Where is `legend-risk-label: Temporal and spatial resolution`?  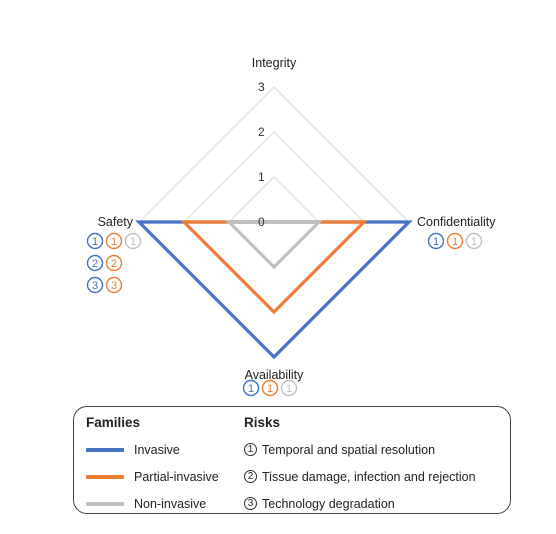 legend-risk-label: Temporal and spatial resolution is located at coordinates (349, 449).